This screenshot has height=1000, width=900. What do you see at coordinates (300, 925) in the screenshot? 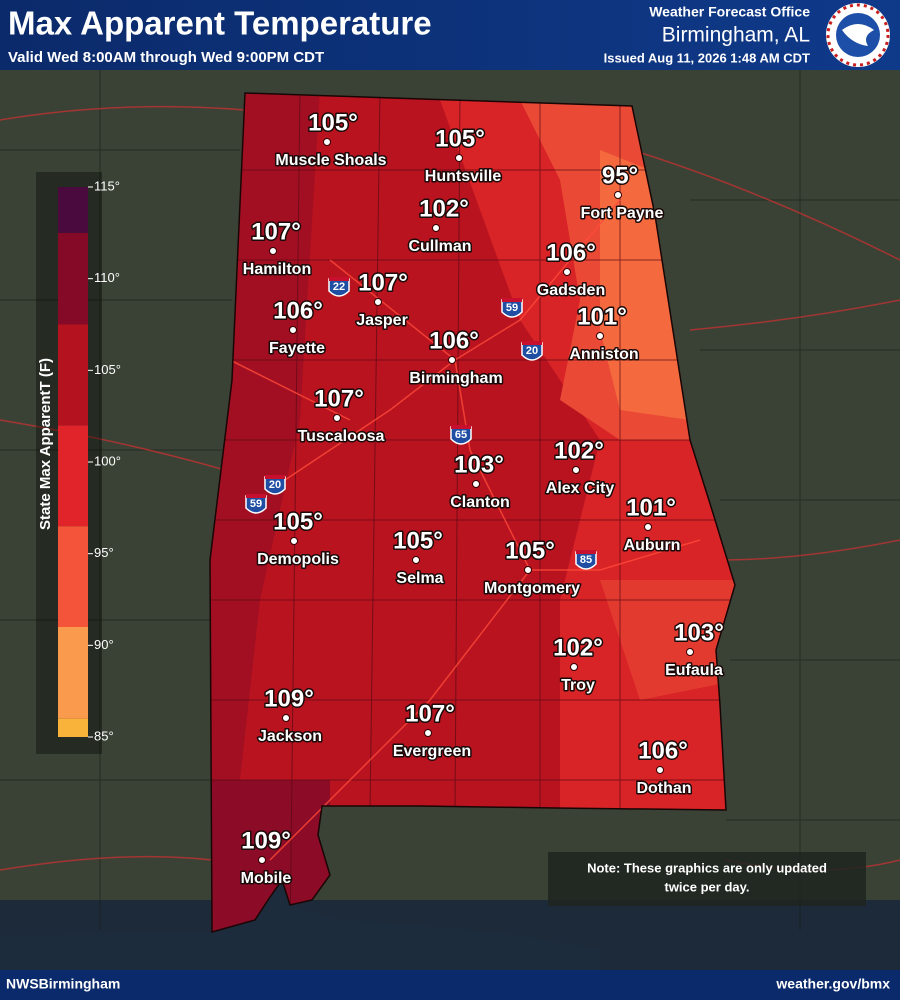
I see `gulf-water` at bounding box center [300, 925].